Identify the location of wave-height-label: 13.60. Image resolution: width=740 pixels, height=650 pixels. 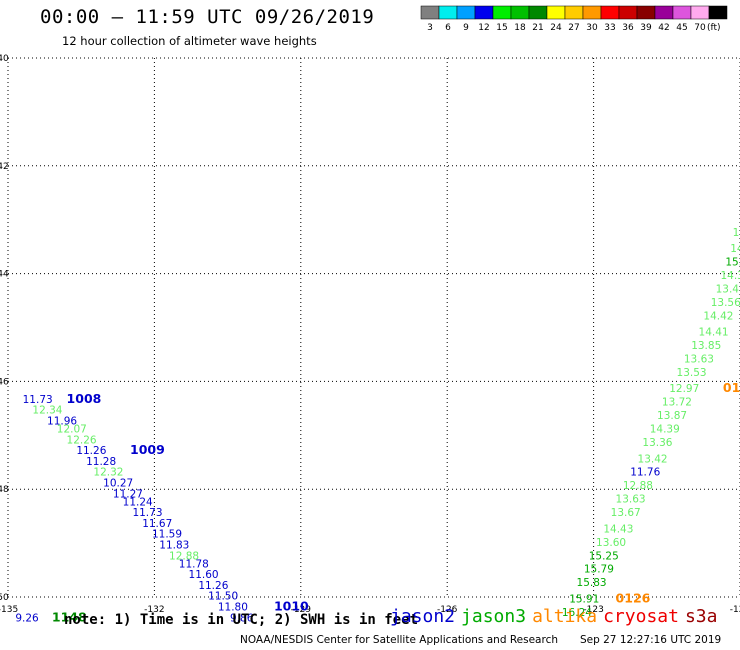
(611, 543).